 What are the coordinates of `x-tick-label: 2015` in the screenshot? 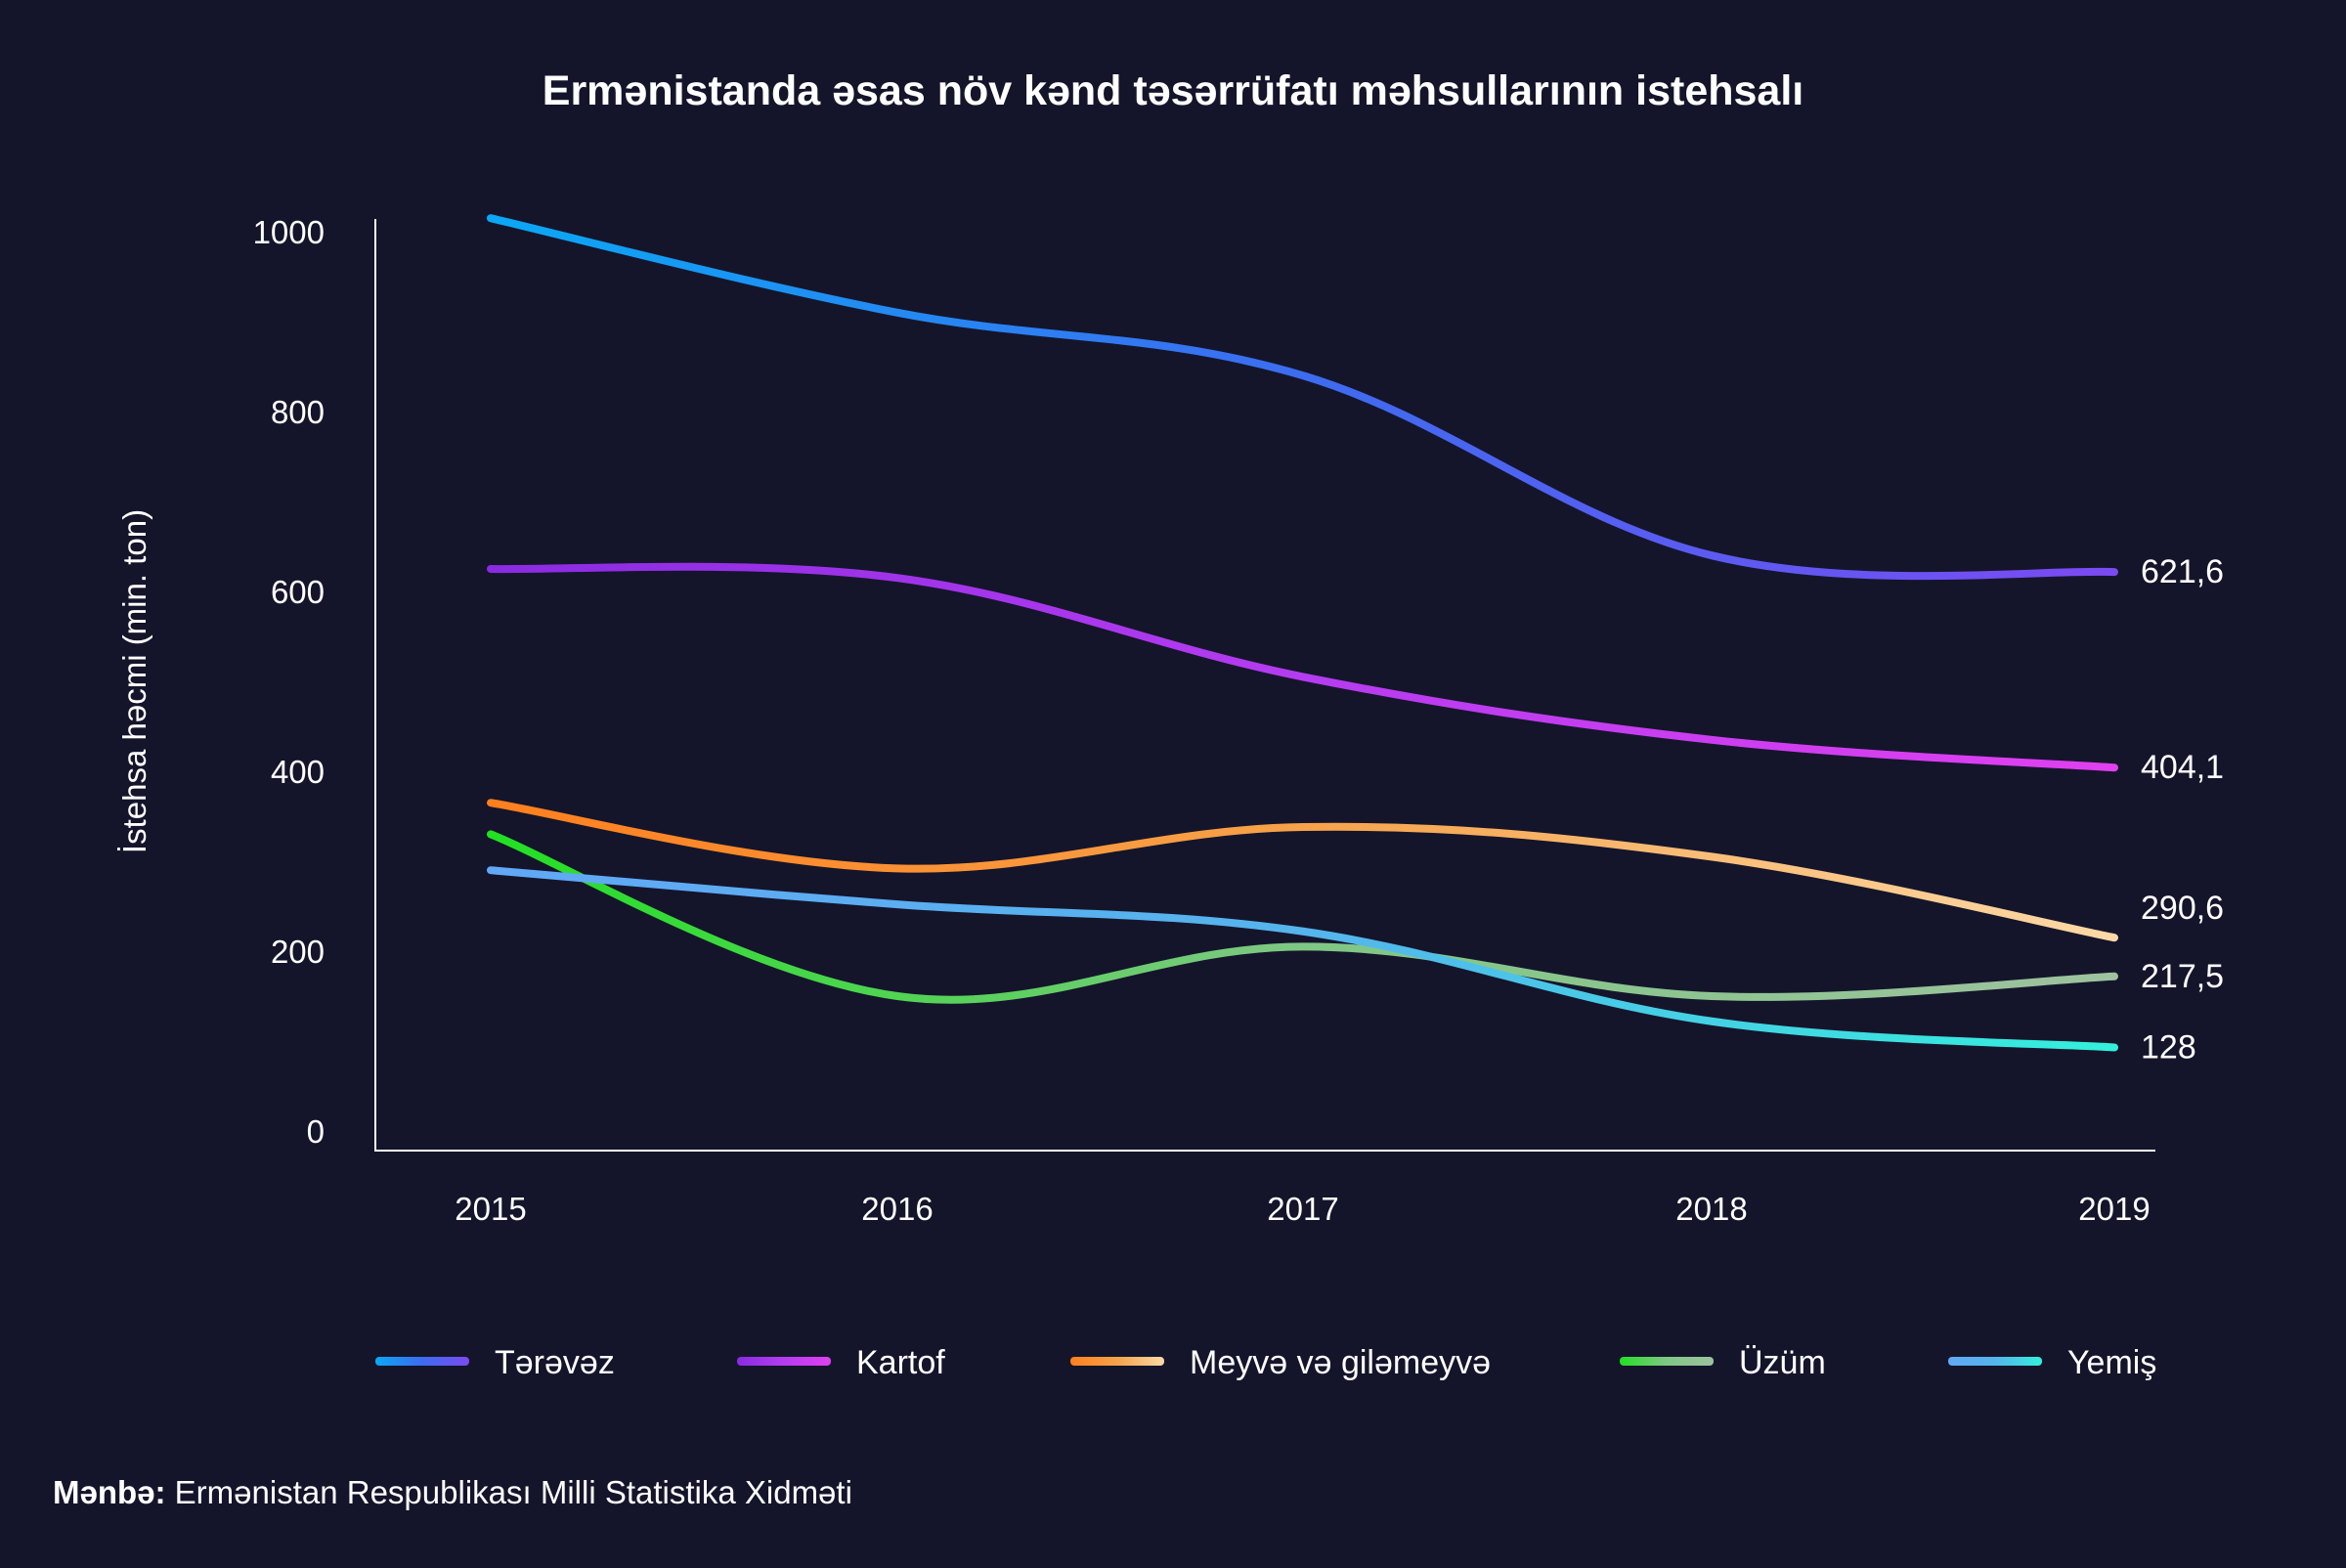 It's located at (491, 1209).